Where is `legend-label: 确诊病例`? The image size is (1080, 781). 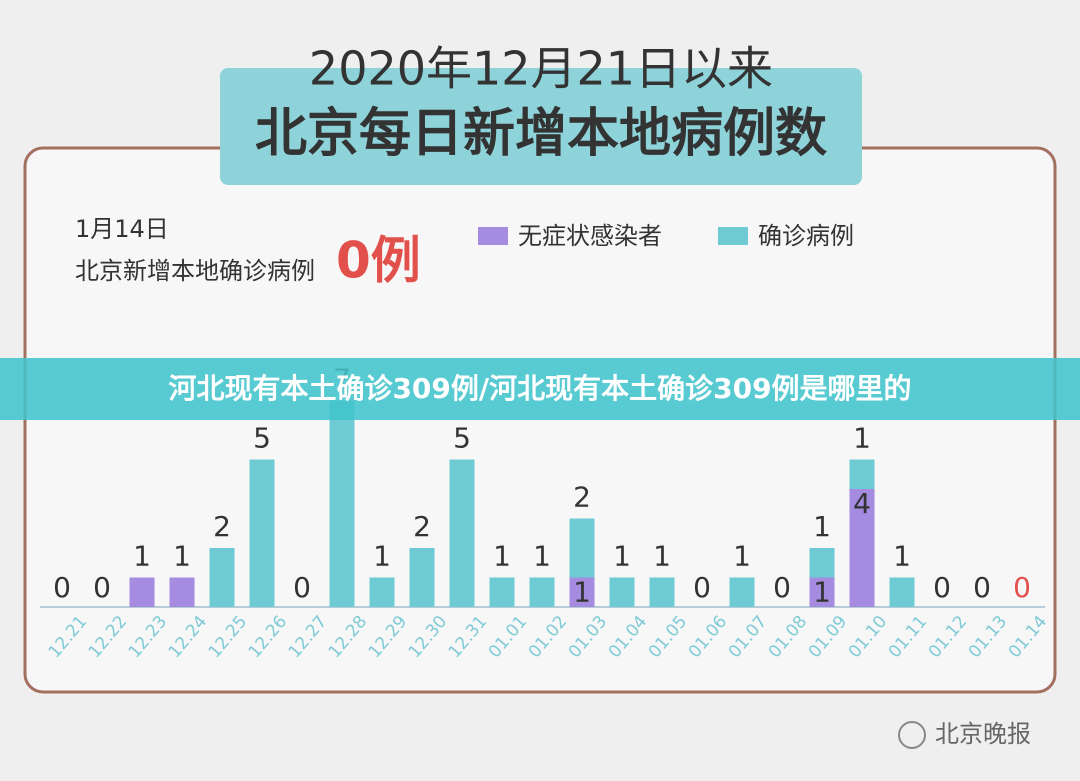
legend-label: 确诊病例 is located at coordinates (806, 236).